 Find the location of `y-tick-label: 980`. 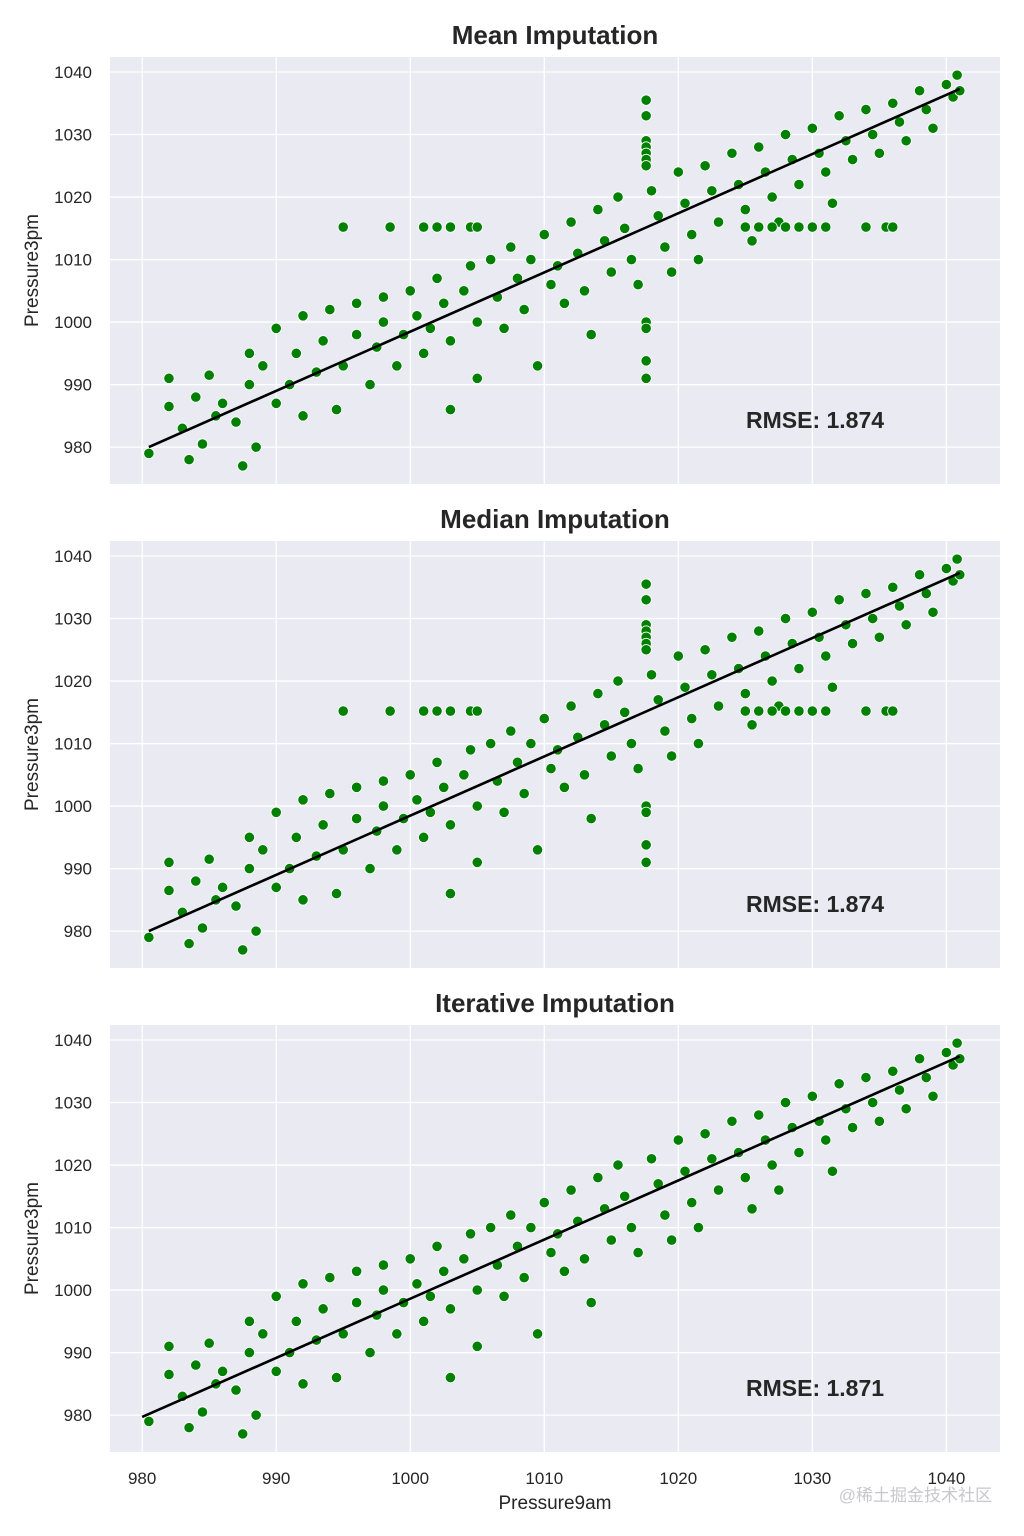

y-tick-label: 980 is located at coordinates (78, 447).